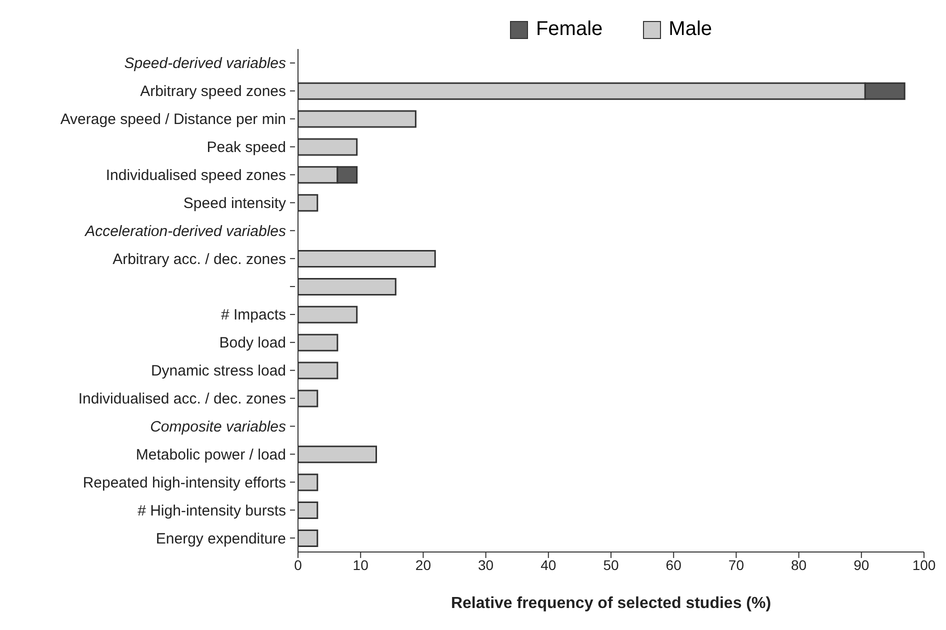 The height and width of the screenshot is (630, 946). Describe the element at coordinates (205, 63) in the screenshot. I see `y-tick-label: Speed-derived variables` at that location.